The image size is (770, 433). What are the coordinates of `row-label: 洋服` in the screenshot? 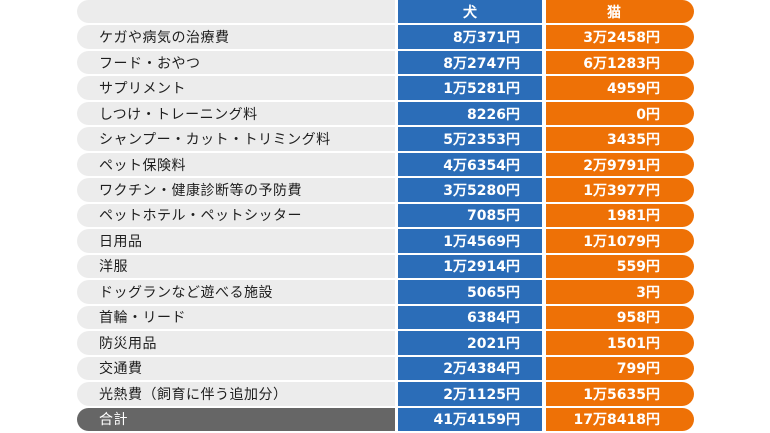 It's located at (236, 266).